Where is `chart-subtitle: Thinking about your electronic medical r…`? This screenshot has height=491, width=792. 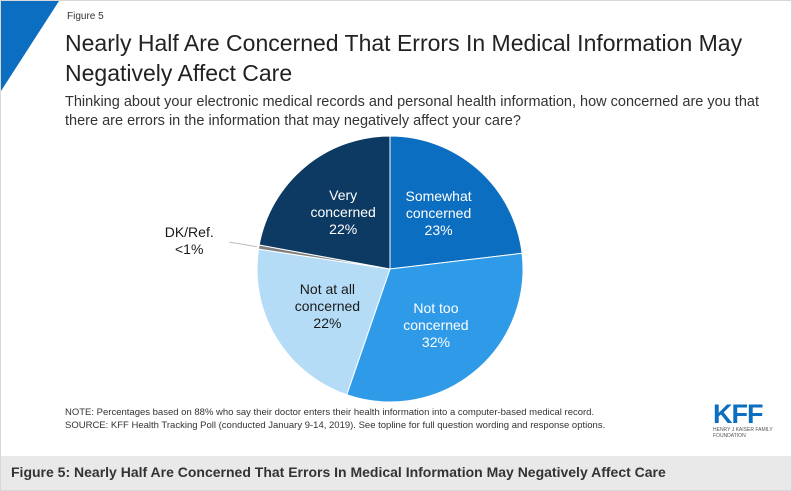
chart-subtitle: Thinking about your electronic medical r… is located at coordinates (412, 111).